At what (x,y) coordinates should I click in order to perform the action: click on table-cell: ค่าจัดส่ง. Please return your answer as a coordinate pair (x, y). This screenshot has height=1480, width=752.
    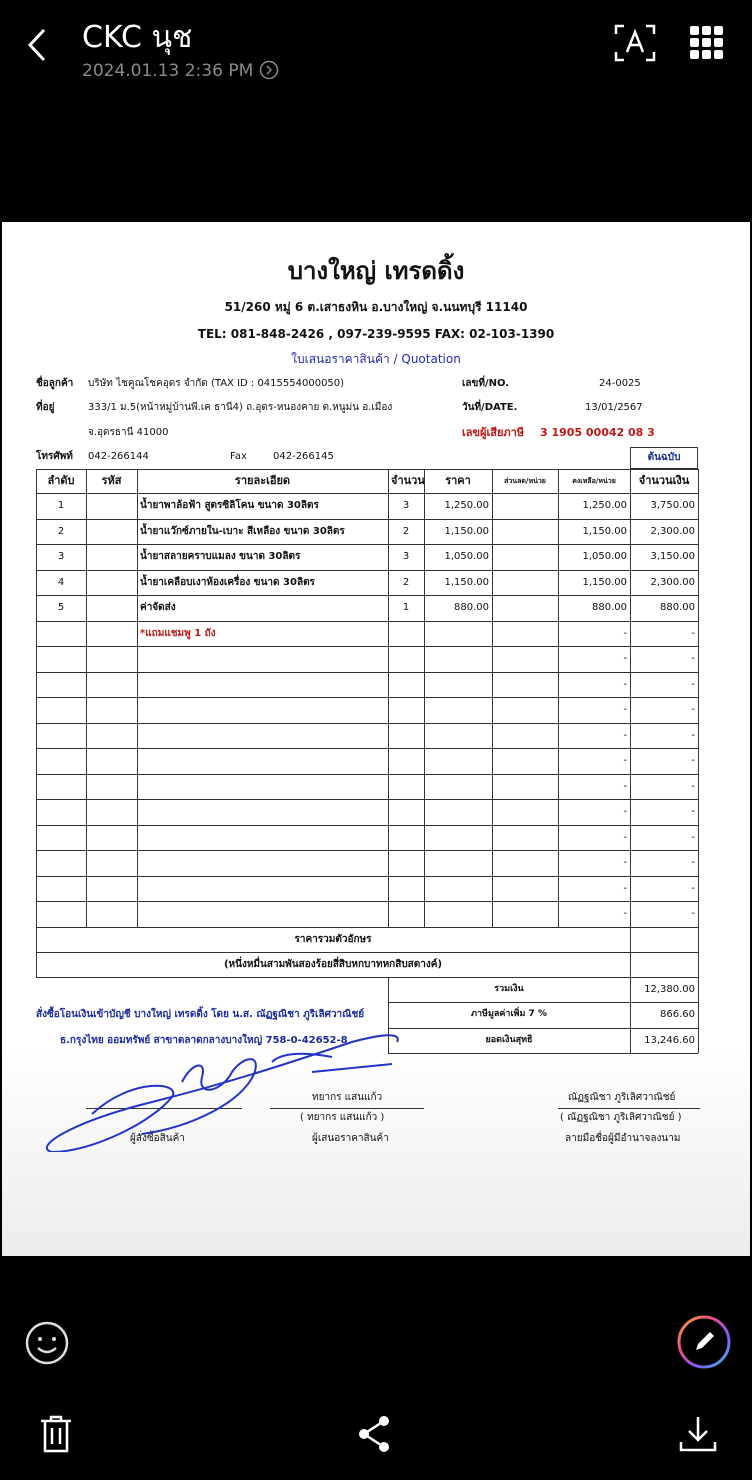
    Looking at the image, I should click on (158, 607).